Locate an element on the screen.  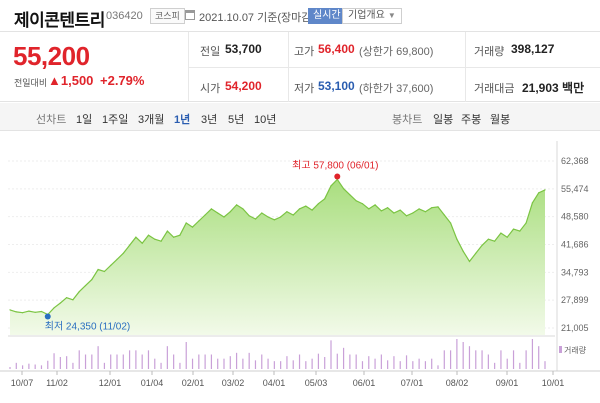
realtime-button: 실시간 is located at coordinates (327, 16).